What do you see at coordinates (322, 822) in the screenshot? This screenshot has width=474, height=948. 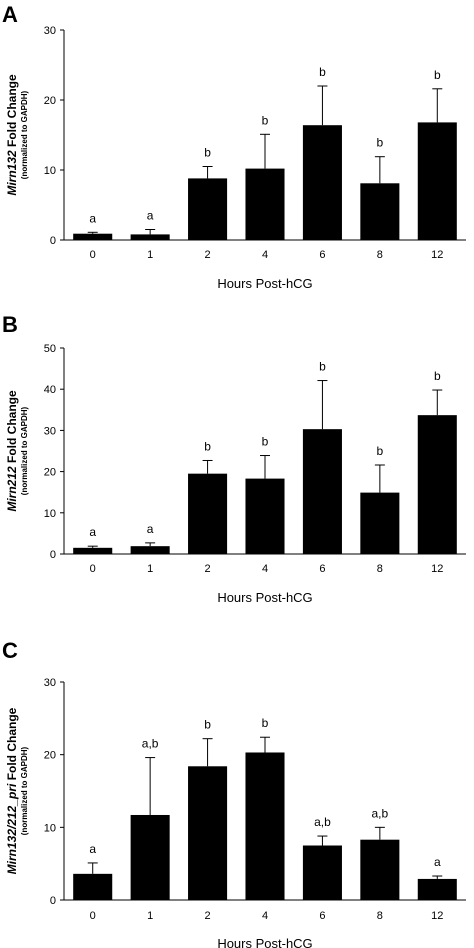 I see `significance-label-6h: a,b` at bounding box center [322, 822].